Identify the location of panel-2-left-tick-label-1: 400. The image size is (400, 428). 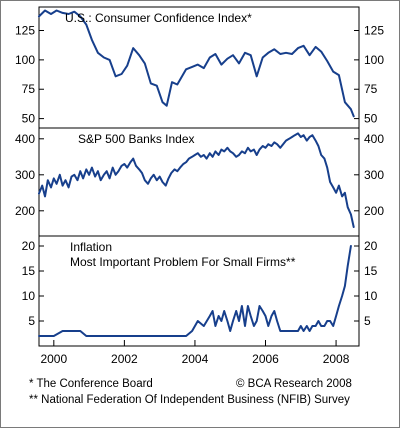
(25, 139).